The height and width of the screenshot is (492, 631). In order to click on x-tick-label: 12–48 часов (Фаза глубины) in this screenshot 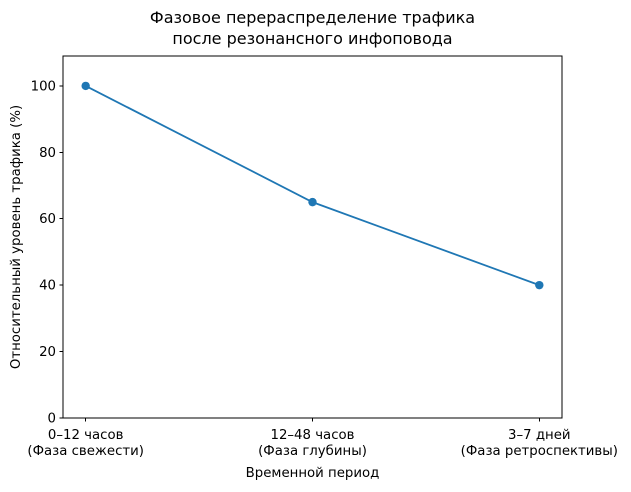, I will do `click(312, 443)`.